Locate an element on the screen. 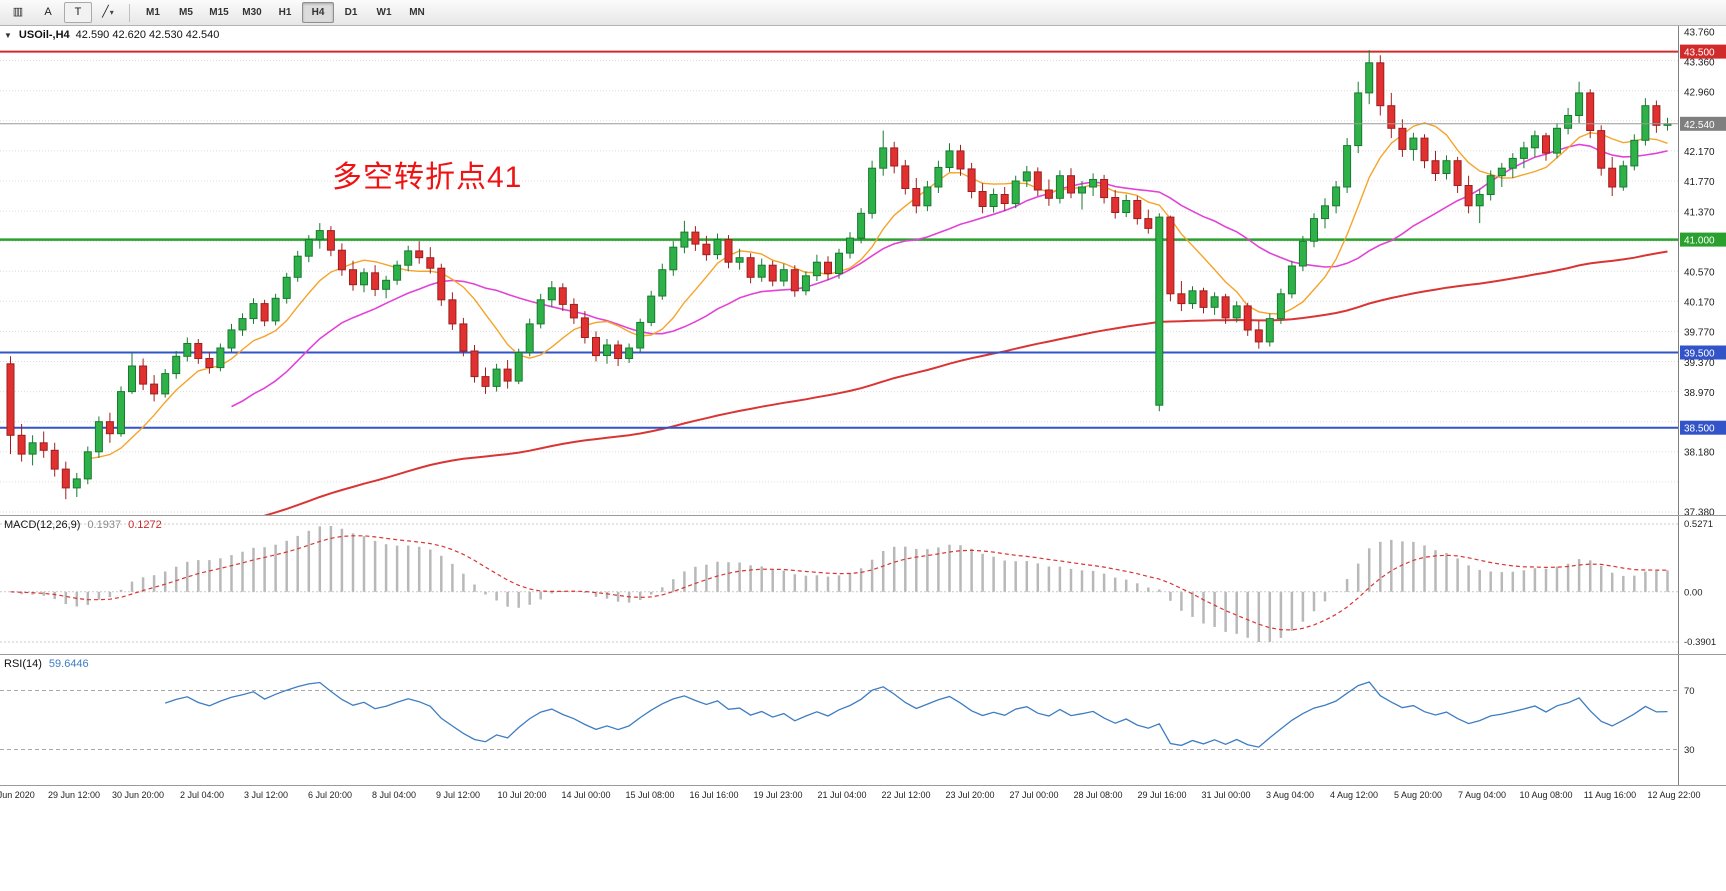 Image resolution: width=1726 pixels, height=891 pixels. timeframe-m15: M15 is located at coordinates (219, 12).